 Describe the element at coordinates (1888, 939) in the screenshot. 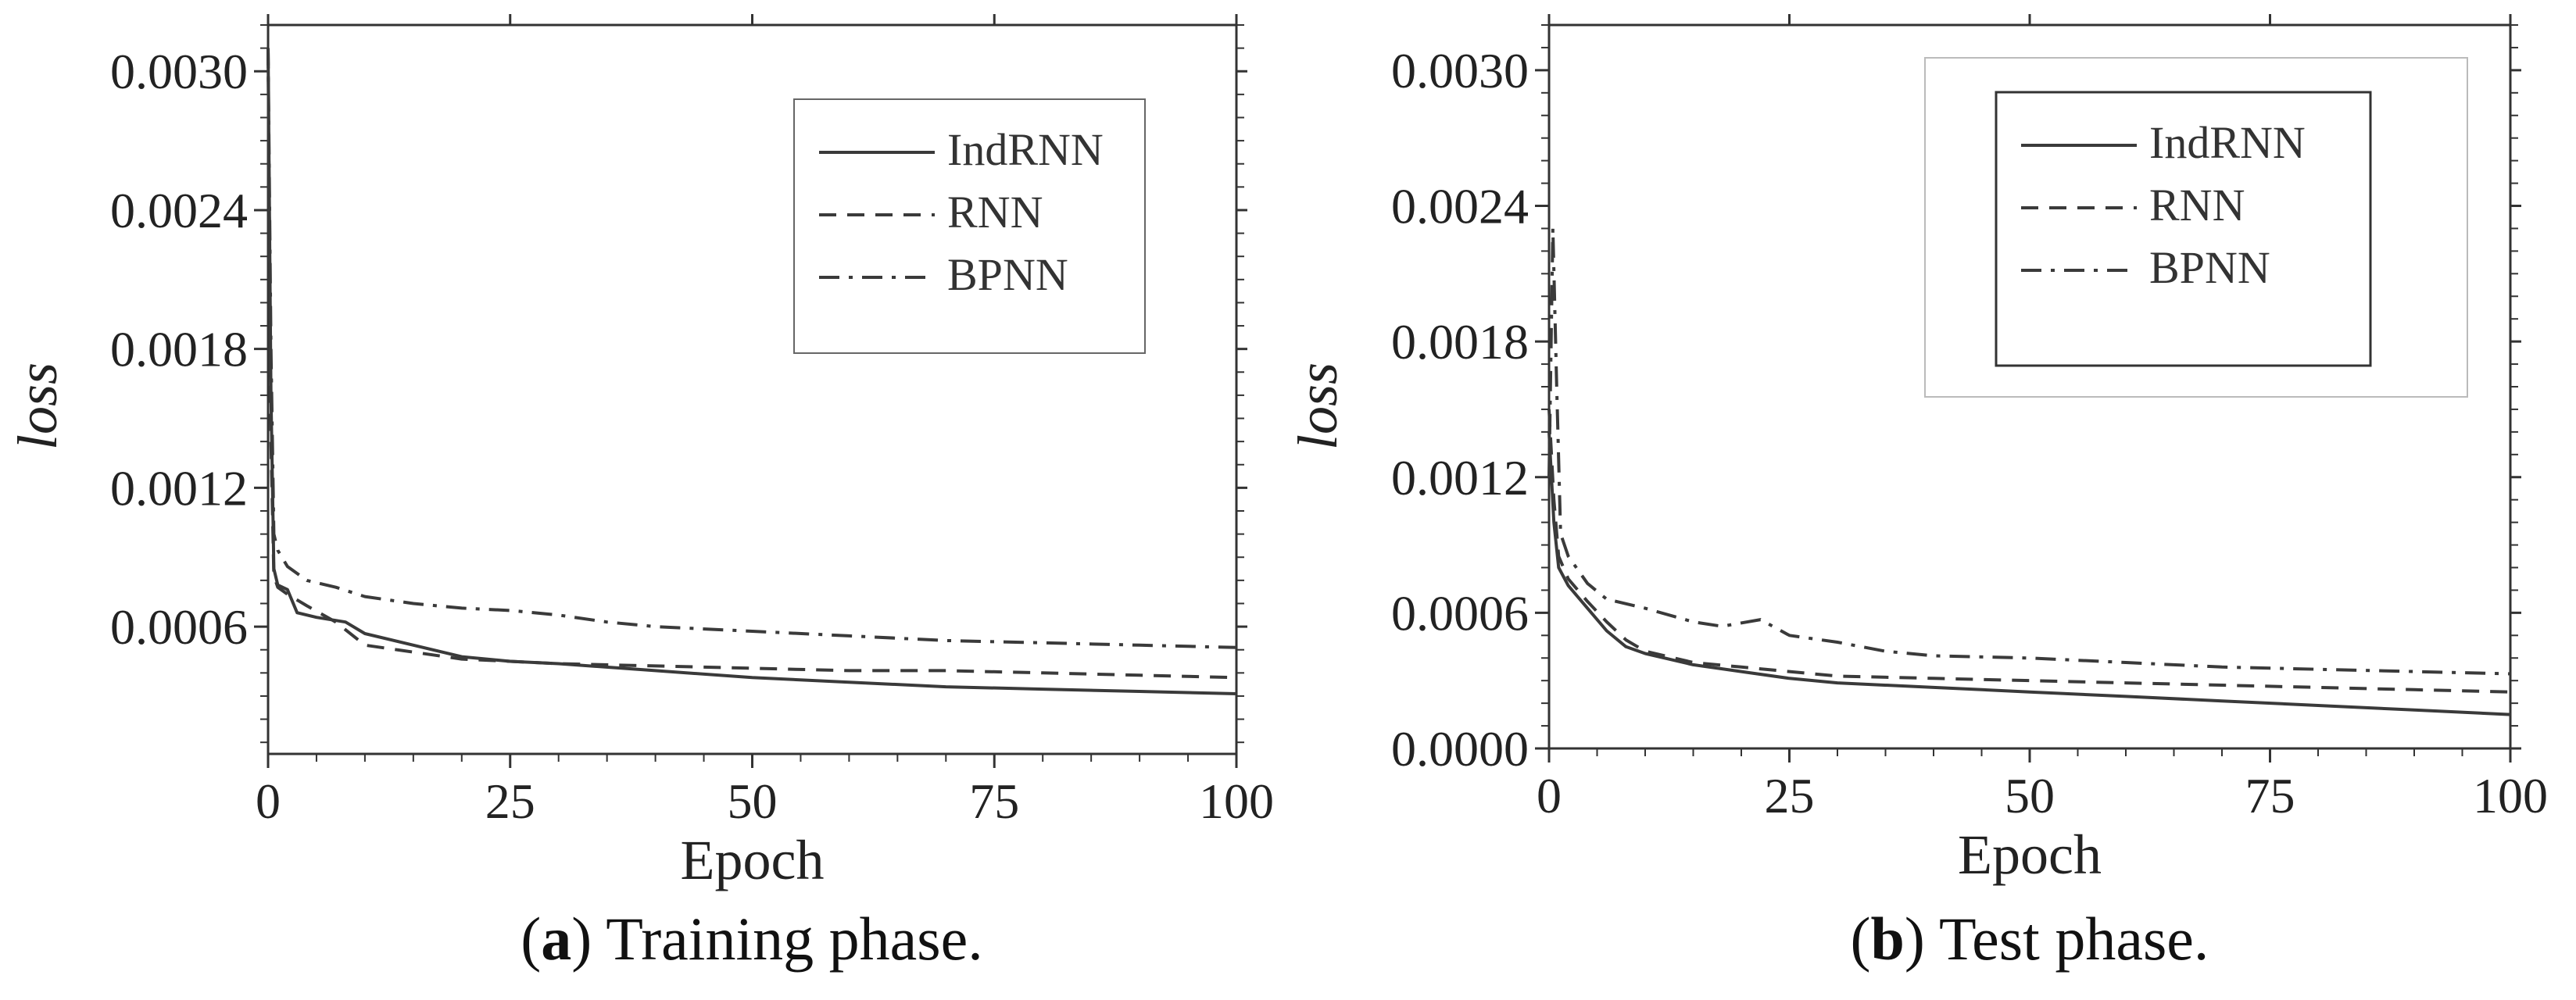

I see `caption-letter: b` at that location.